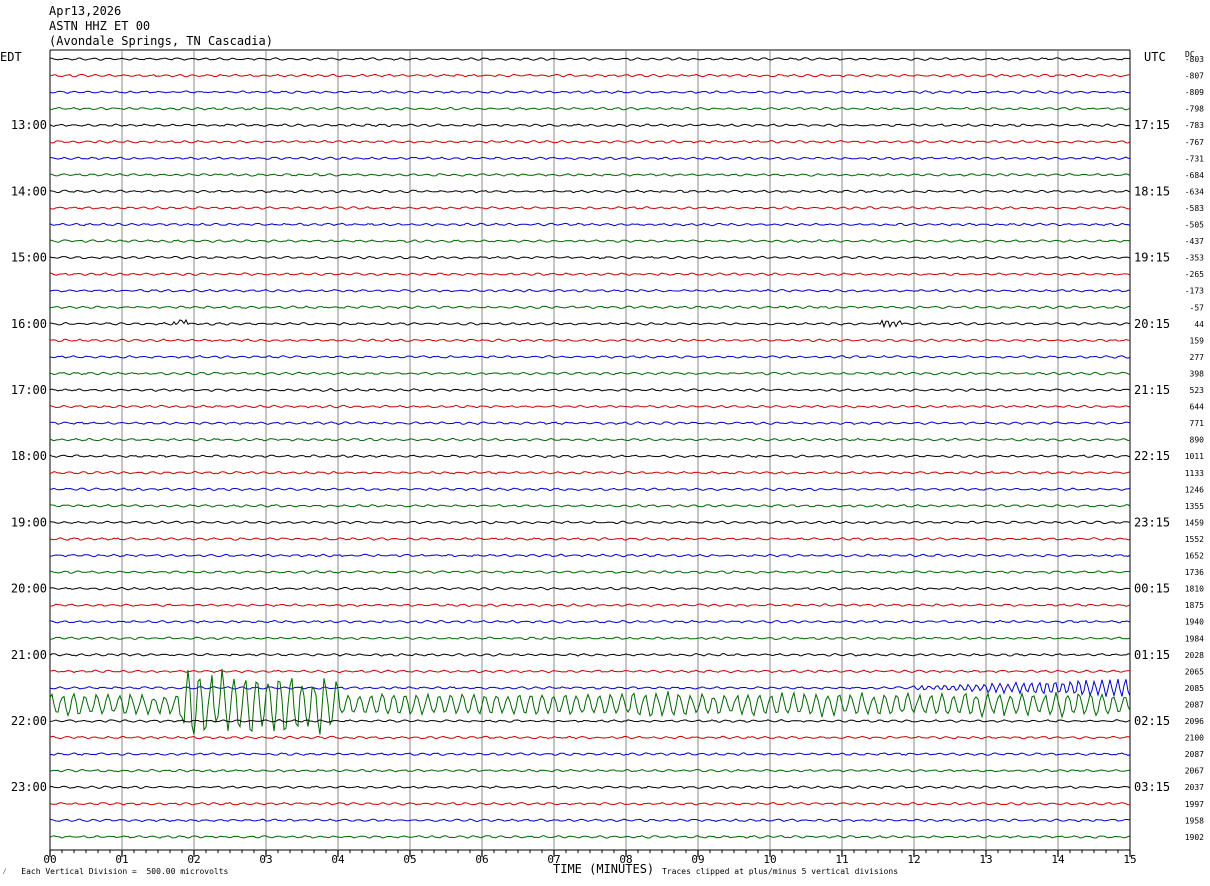  I want to click on x-tick-label: 15, so click(1129, 859).